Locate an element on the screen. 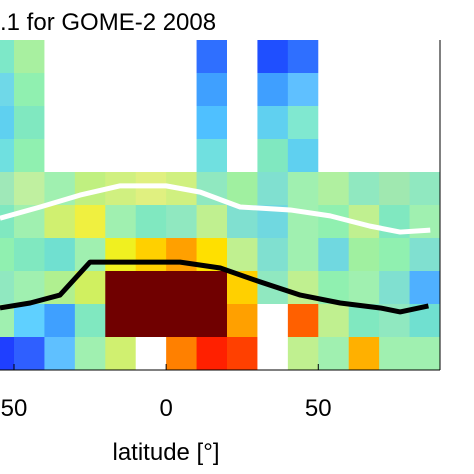  chart-title: .1 for GOME-2 2008 is located at coordinates (108, 22).